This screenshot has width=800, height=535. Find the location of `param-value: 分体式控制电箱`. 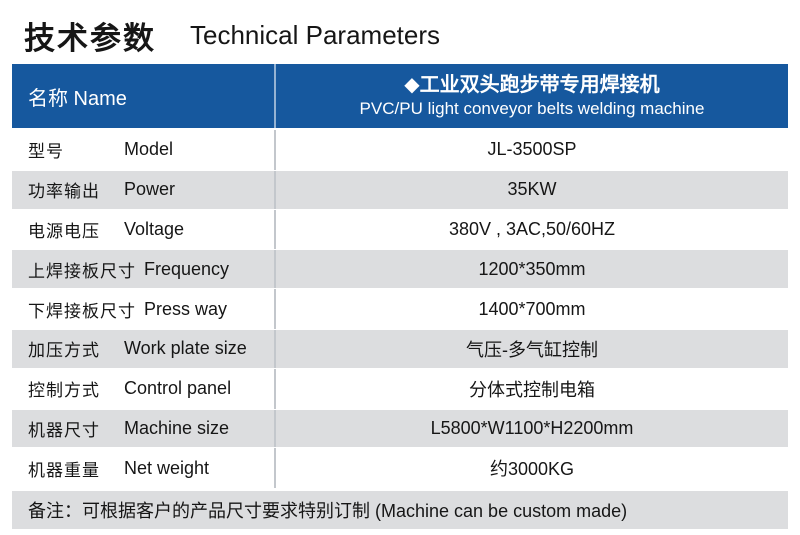

param-value: 分体式控制电箱 is located at coordinates (532, 389).